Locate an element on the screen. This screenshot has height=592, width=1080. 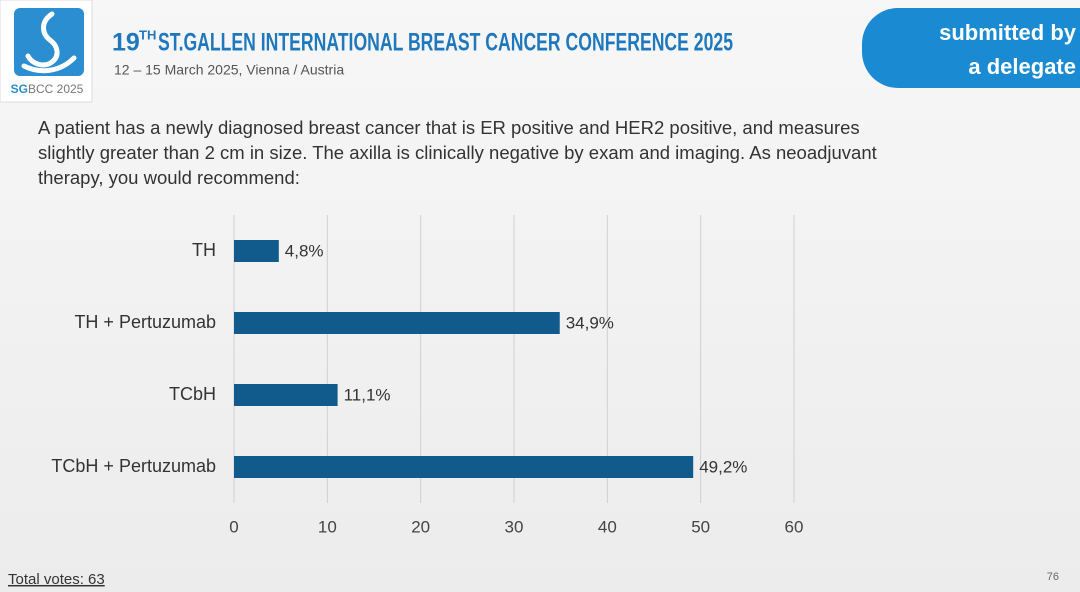
x-tick-label: 10 is located at coordinates (327, 526).